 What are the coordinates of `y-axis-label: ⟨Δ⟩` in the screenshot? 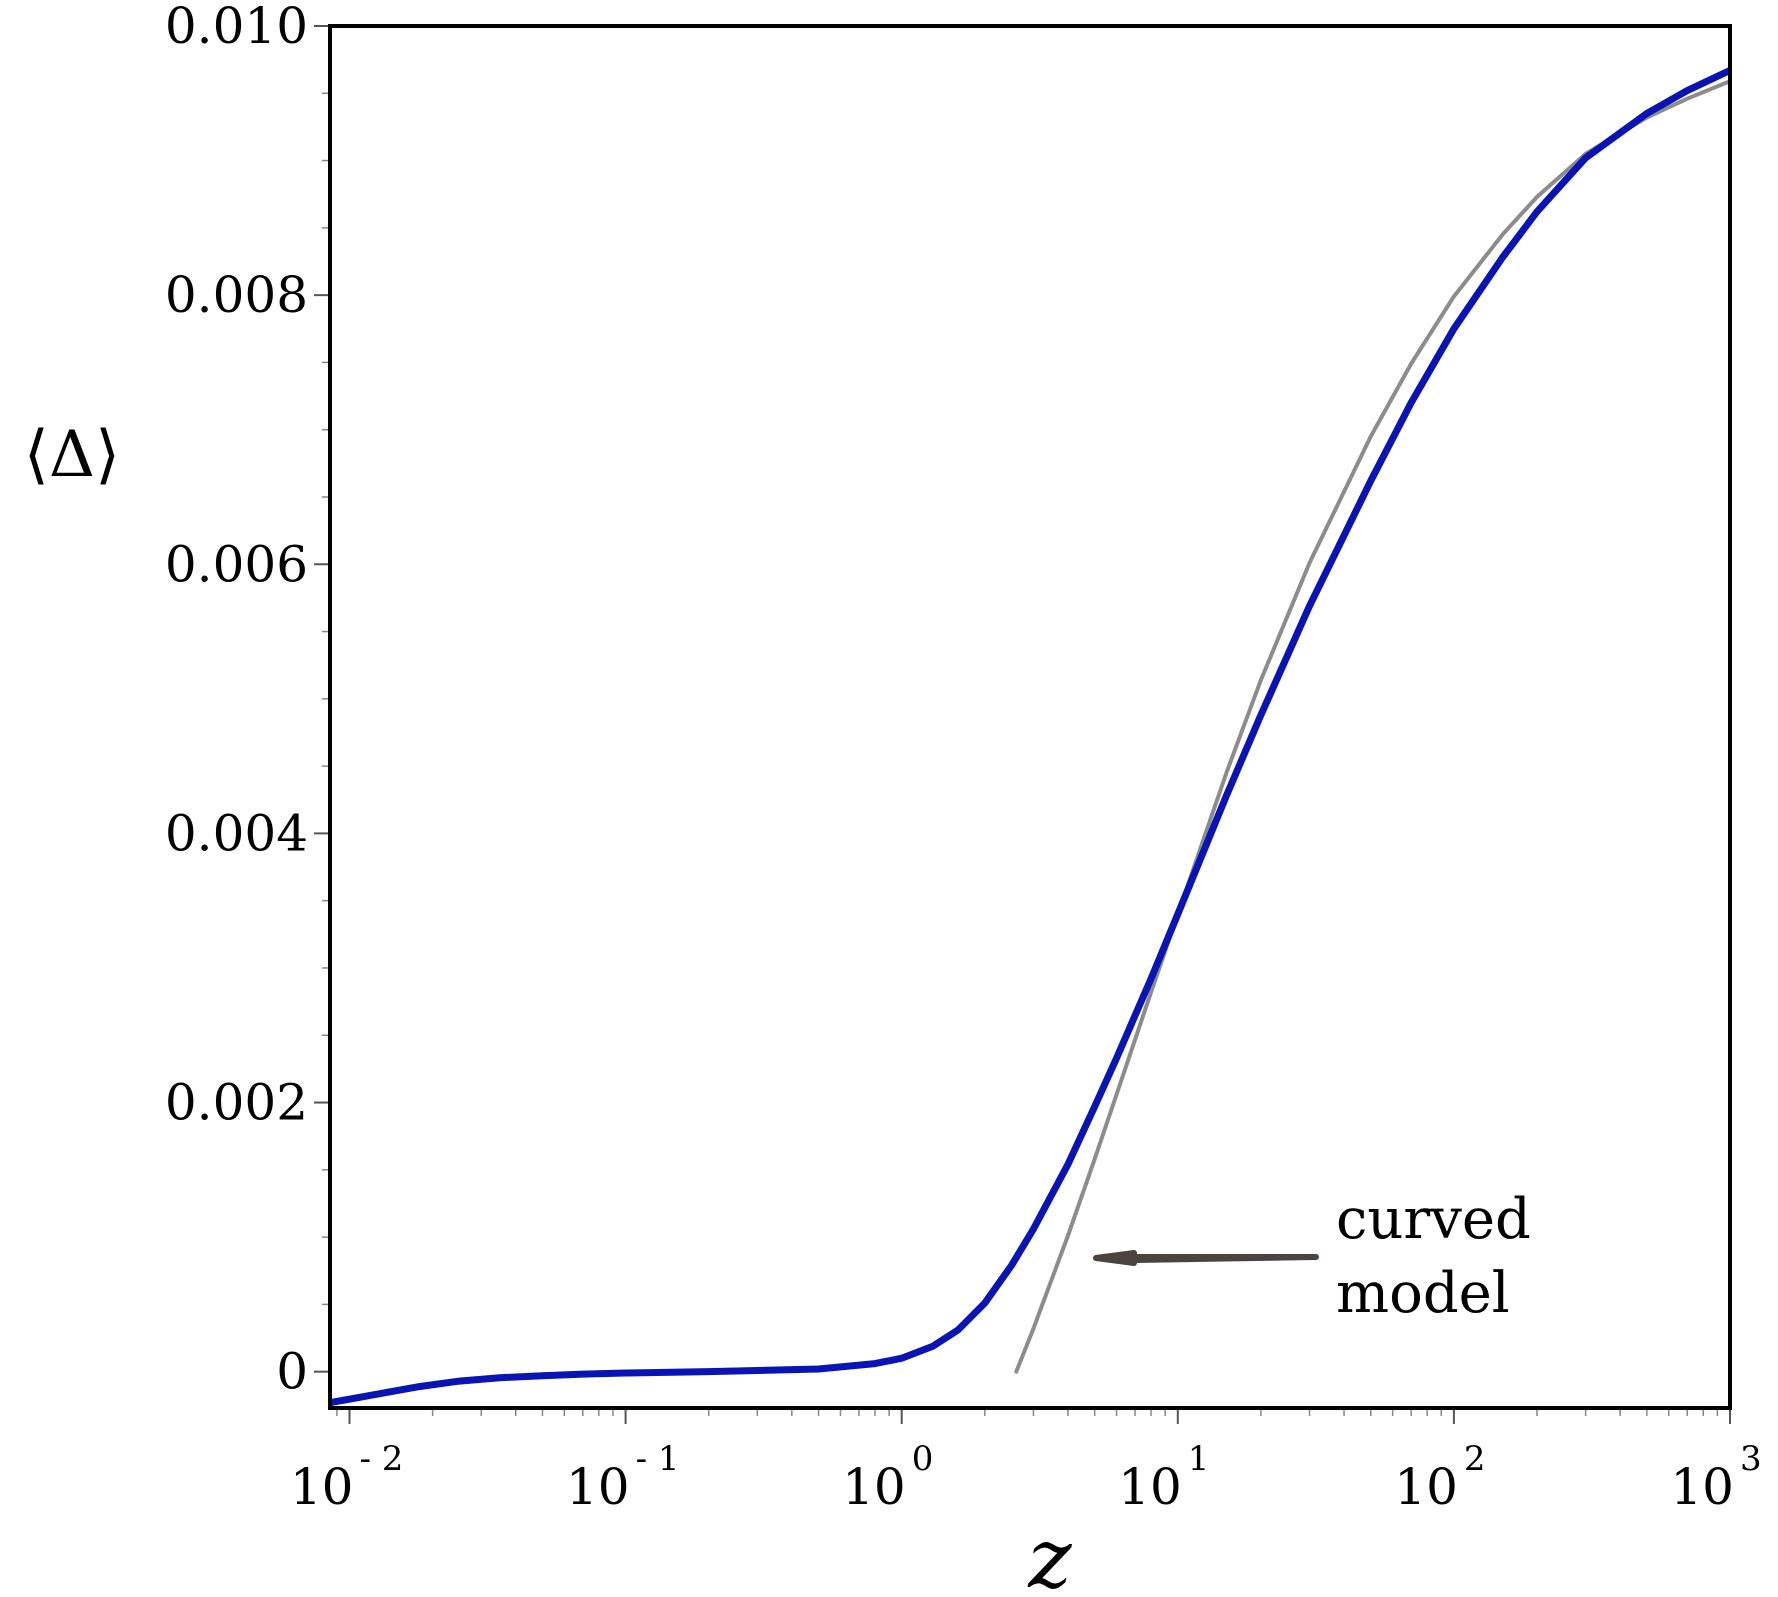 It's located at (72, 455).